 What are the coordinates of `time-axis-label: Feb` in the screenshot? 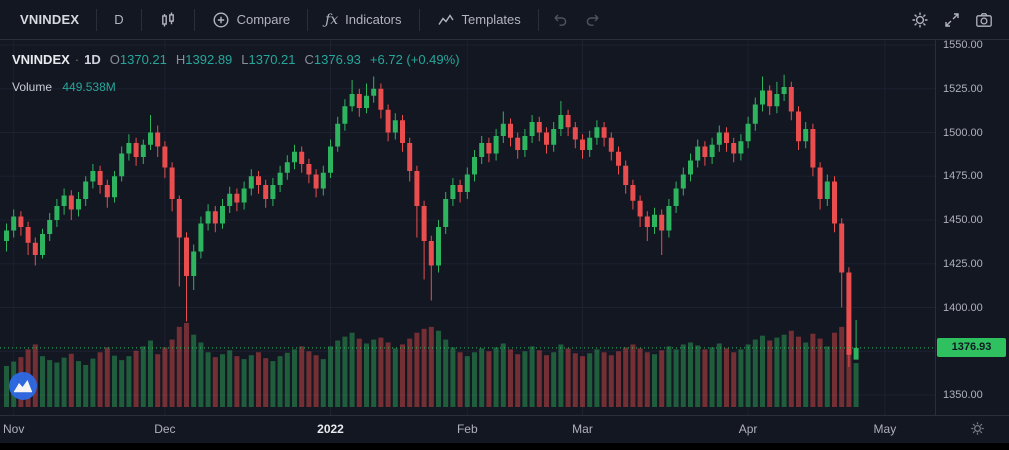 It's located at (467, 429).